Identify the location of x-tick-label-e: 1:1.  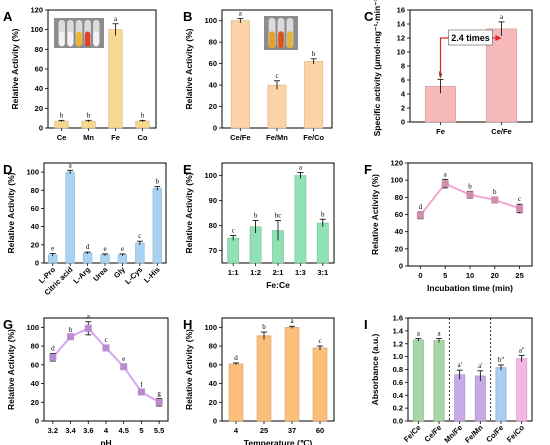
(233, 272).